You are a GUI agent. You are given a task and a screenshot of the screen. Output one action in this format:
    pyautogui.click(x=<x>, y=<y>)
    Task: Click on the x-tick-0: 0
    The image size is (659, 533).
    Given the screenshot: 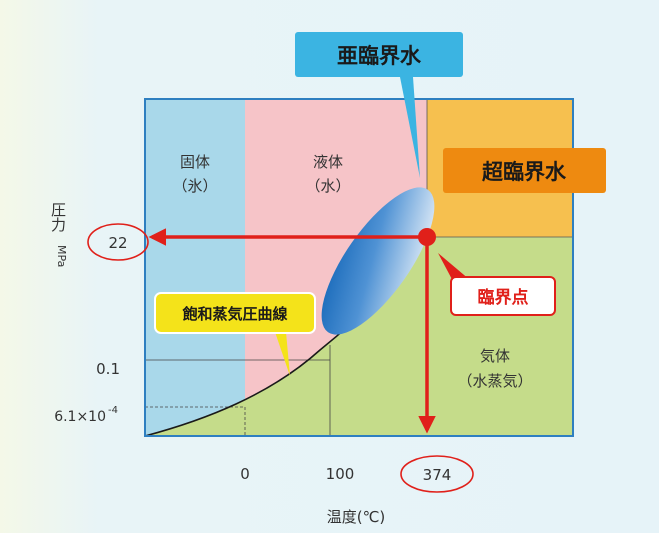 What is the action you would take?
    pyautogui.click(x=245, y=474)
    